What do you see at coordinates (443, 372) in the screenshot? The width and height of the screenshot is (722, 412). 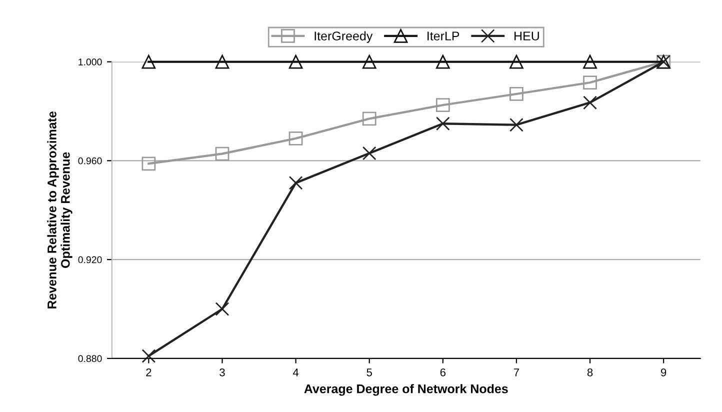 I see `x-tick-label: 6` at bounding box center [443, 372].